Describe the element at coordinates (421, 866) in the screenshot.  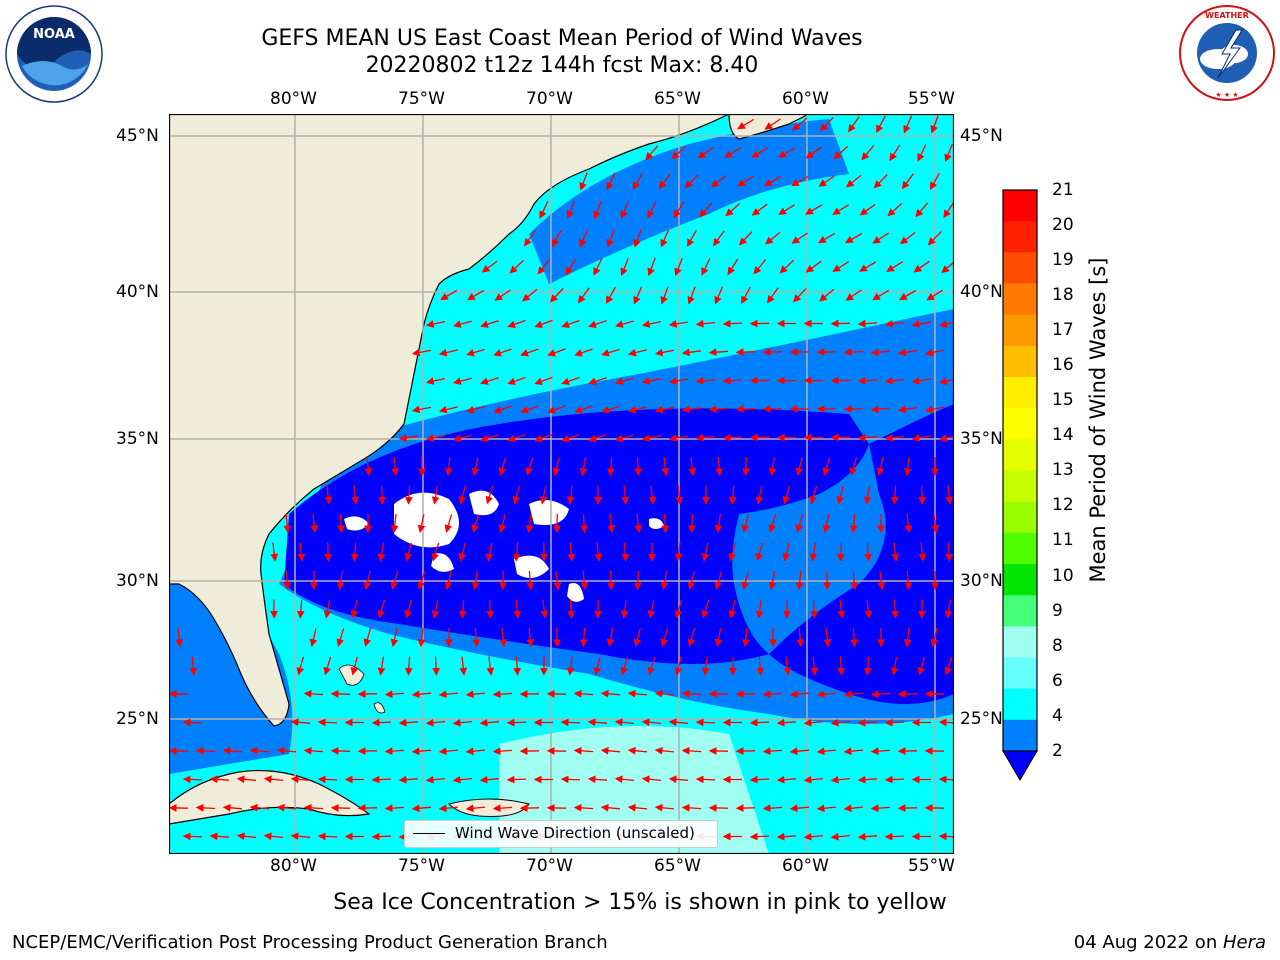
I see `lon-label-bottom: 75°W` at that location.